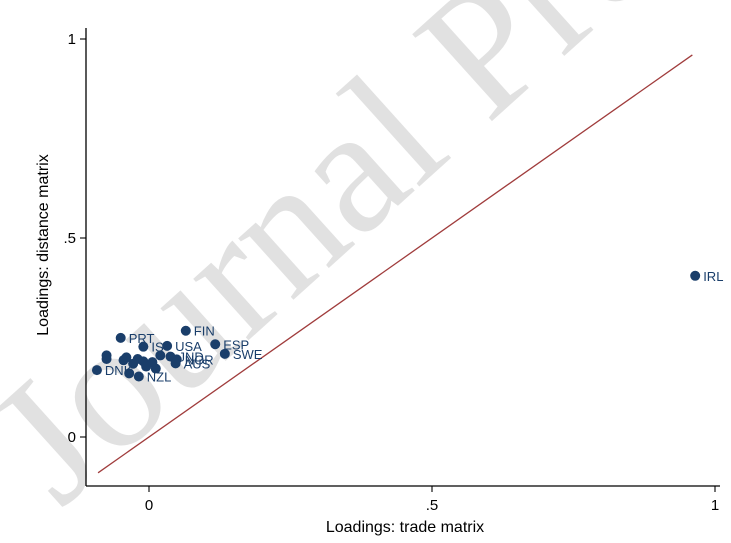  What do you see at coordinates (167, 345) in the screenshot?
I see `point-usa` at bounding box center [167, 345].